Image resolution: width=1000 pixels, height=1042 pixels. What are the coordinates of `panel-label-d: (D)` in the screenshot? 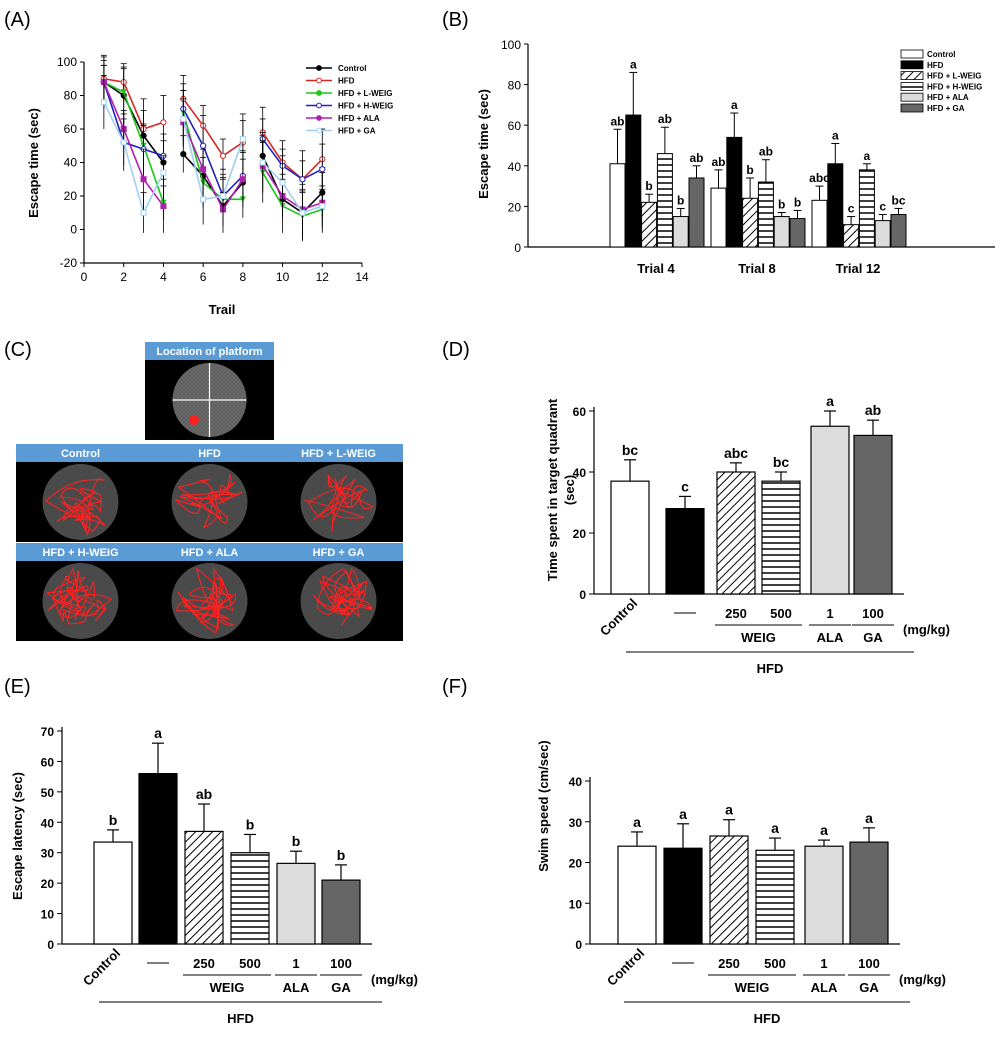 It's located at (456, 350).